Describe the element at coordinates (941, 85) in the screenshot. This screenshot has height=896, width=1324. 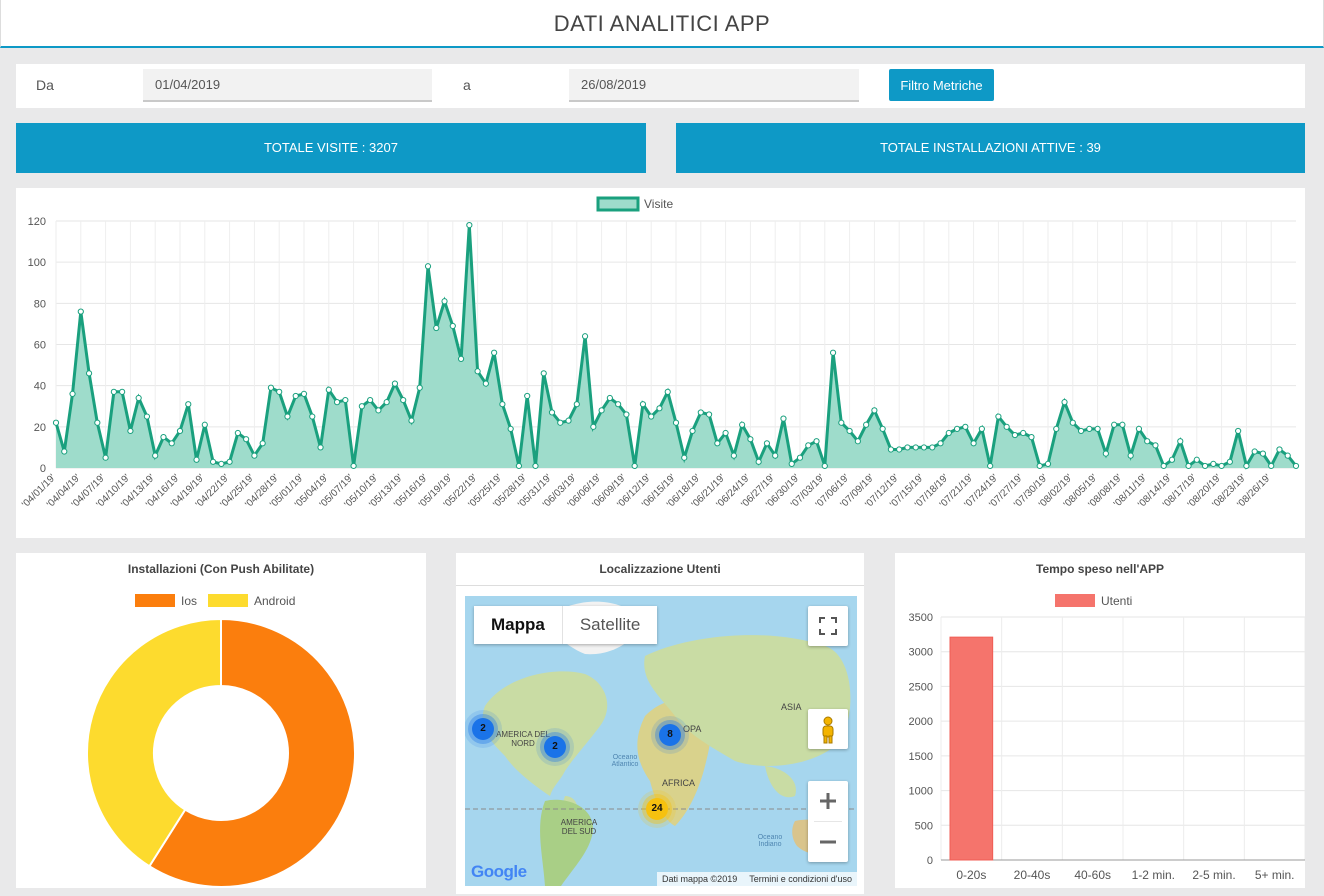
I see `filter-metrics-button: Filtro Metriche` at that location.